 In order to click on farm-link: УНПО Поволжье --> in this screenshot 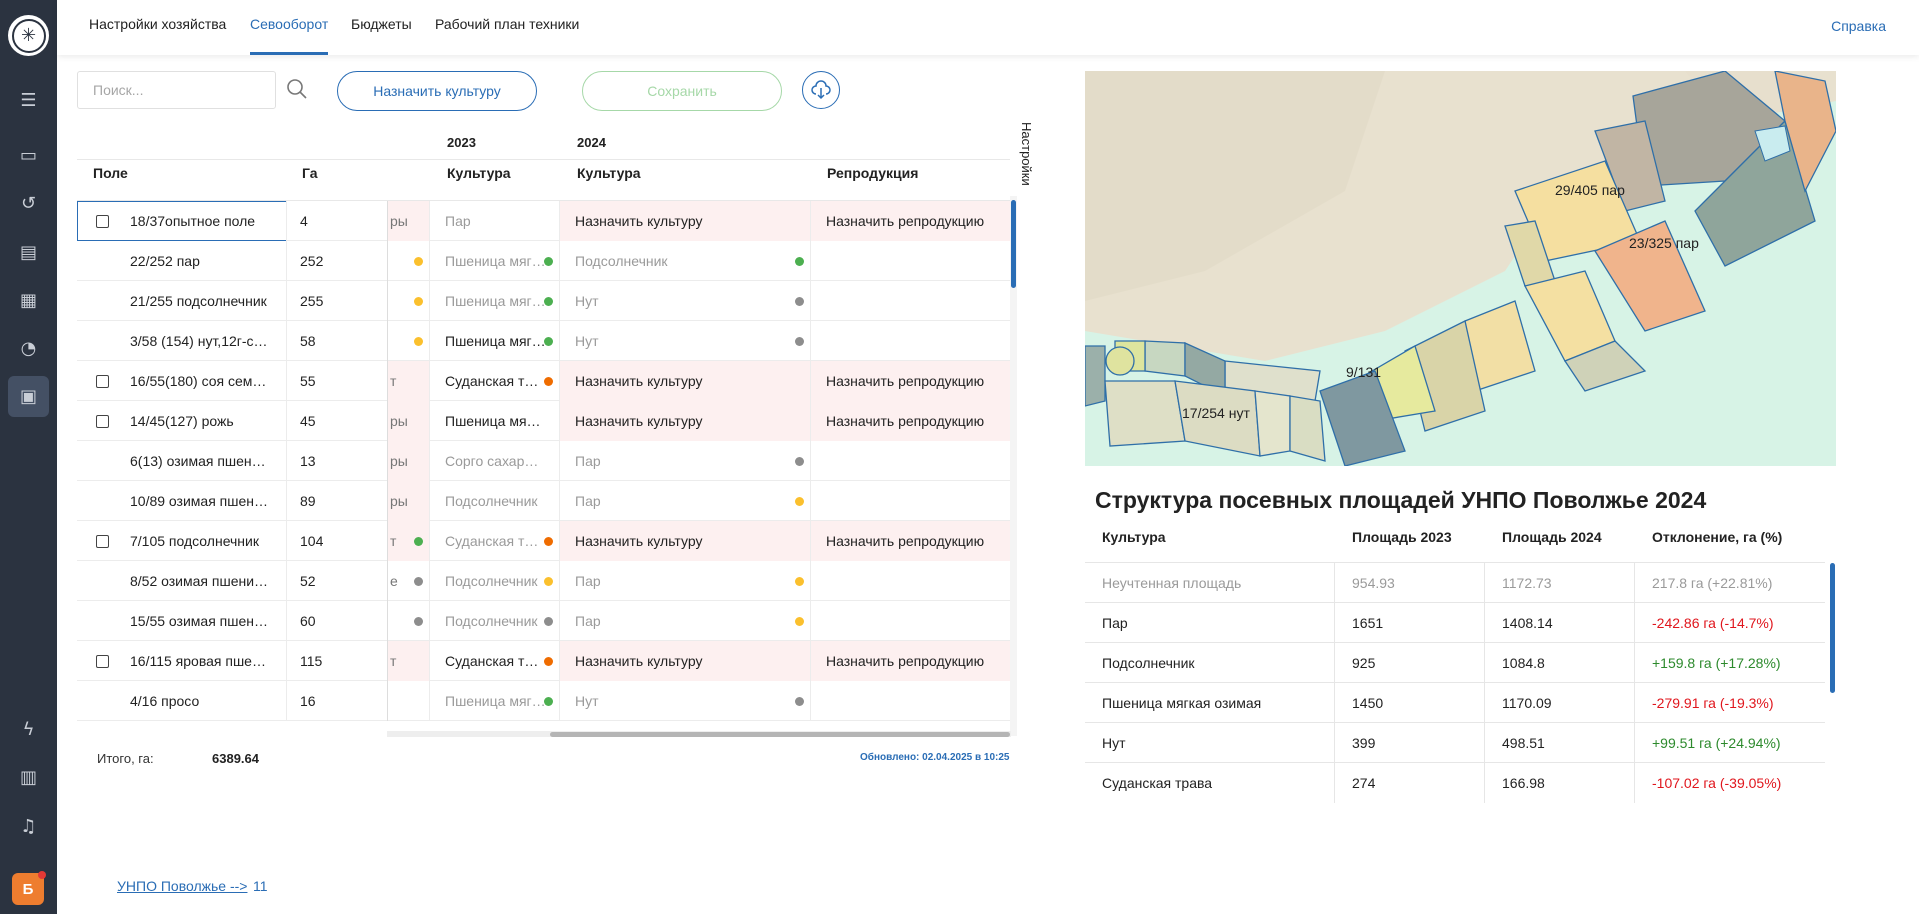, I will do `click(182, 886)`.